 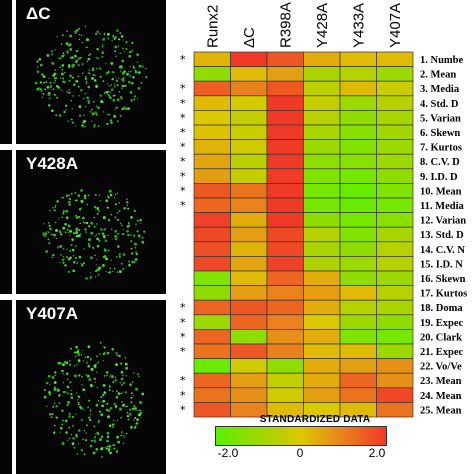 I want to click on row-label: 24. Mean, so click(x=441, y=396).